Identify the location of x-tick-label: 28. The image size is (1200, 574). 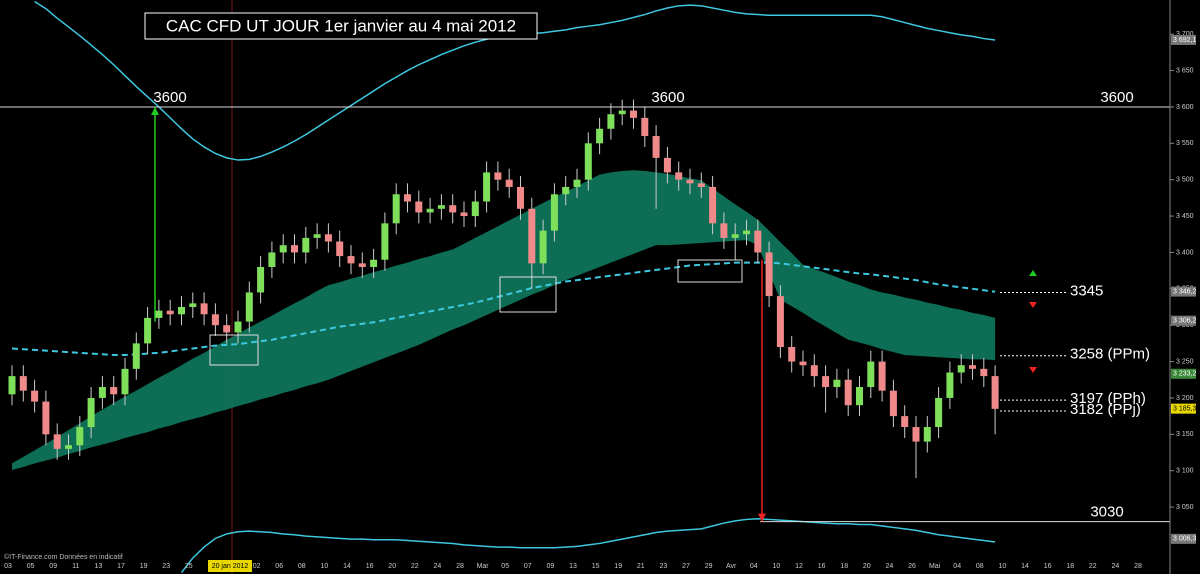
(460, 566).